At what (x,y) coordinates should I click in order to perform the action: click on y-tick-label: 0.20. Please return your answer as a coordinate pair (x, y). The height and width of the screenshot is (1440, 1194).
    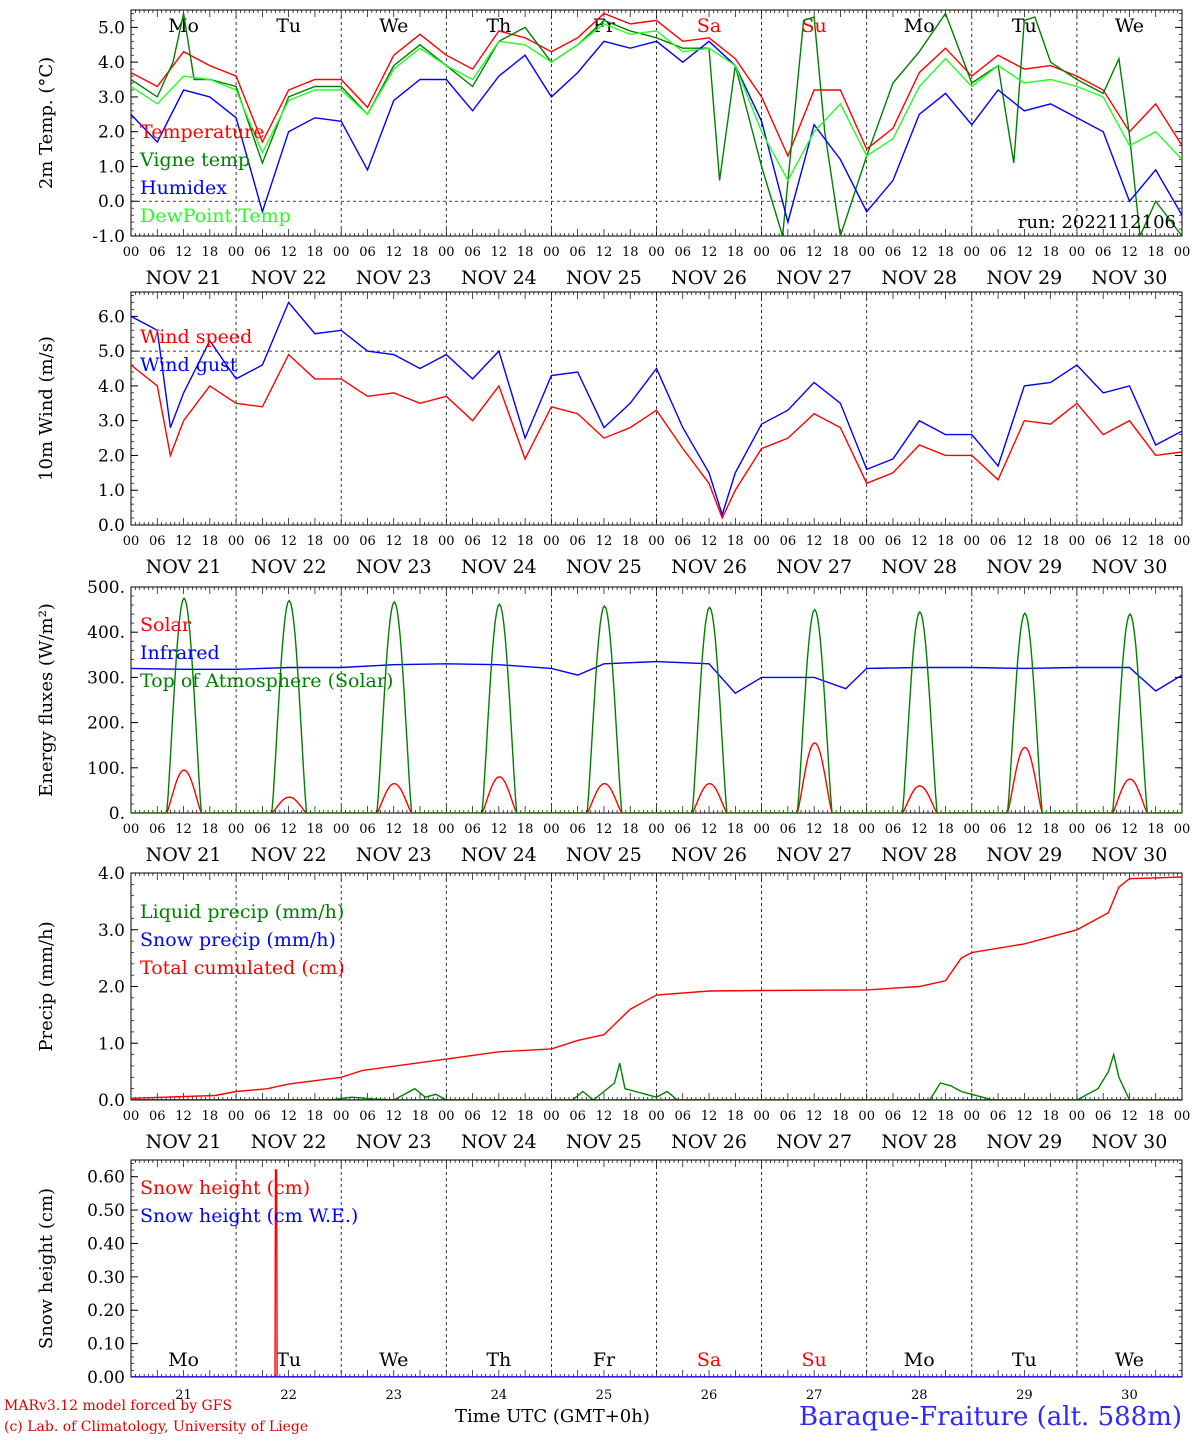
    Looking at the image, I should click on (106, 1311).